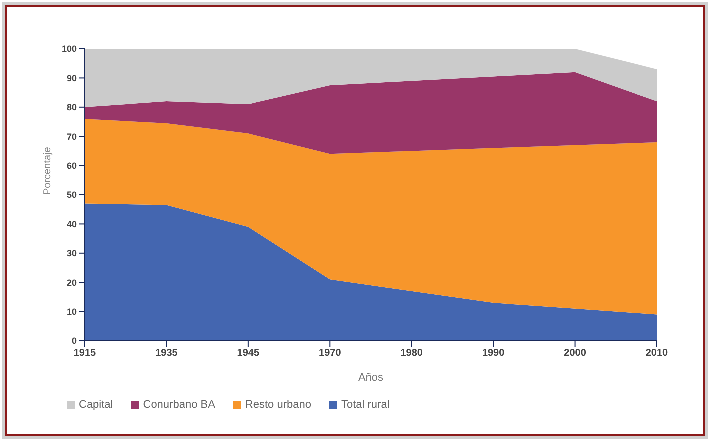 The height and width of the screenshot is (441, 710). I want to click on x-tick-label: 1935, so click(167, 354).